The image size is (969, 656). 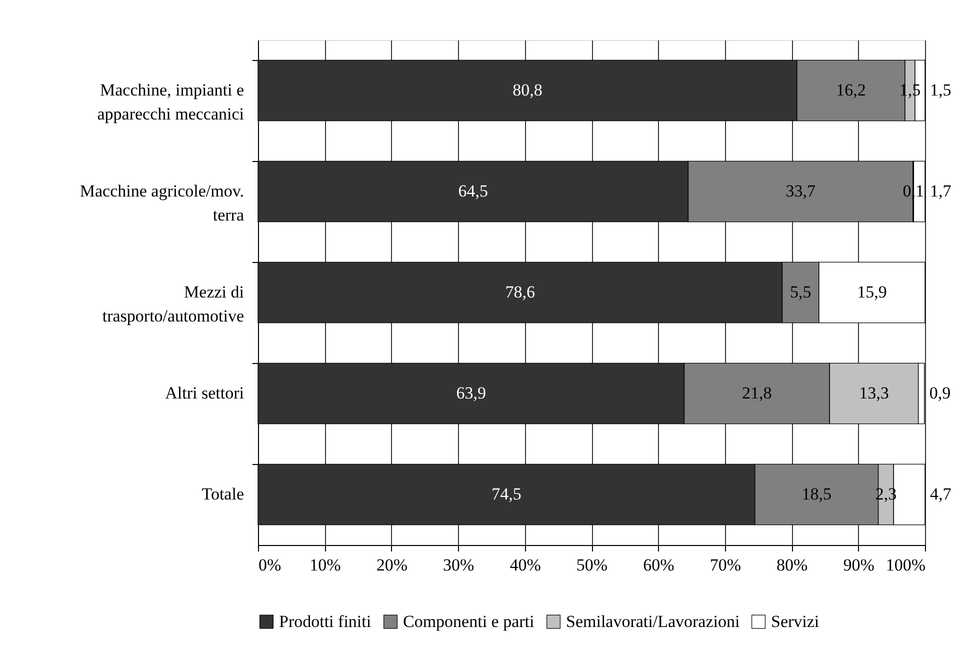 I want to click on data-label: 1,7, so click(x=941, y=191).